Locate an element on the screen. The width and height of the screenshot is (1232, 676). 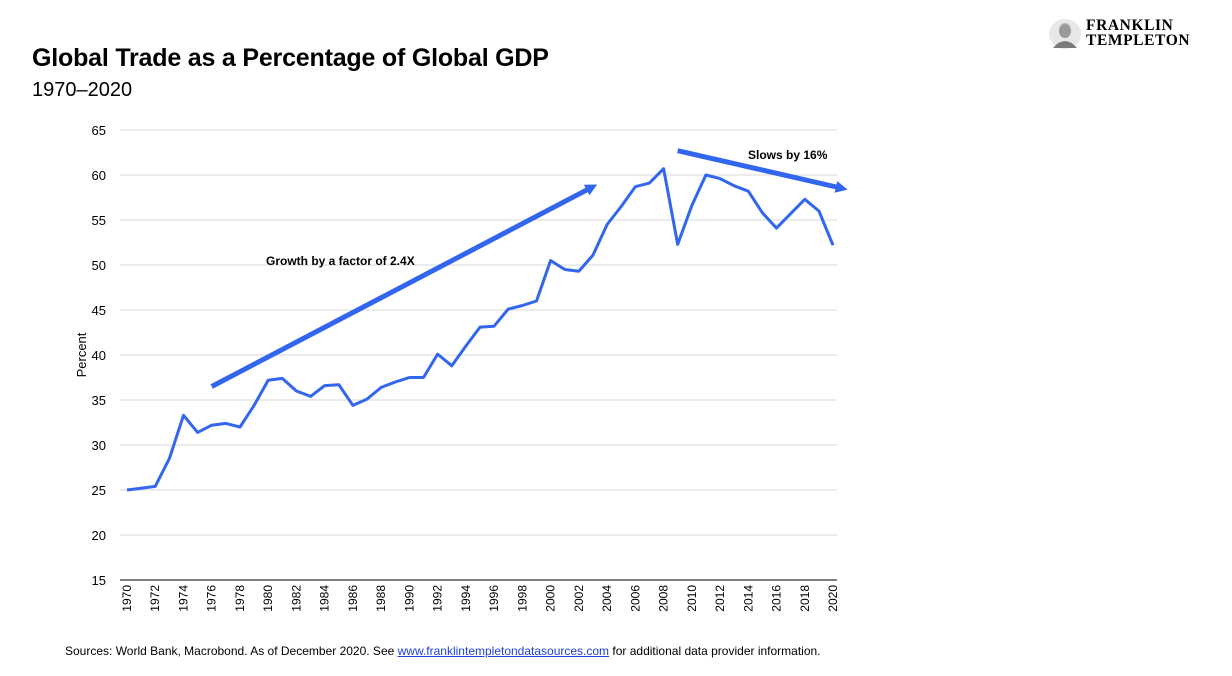
x-tick-label: 1986 is located at coordinates (353, 598).